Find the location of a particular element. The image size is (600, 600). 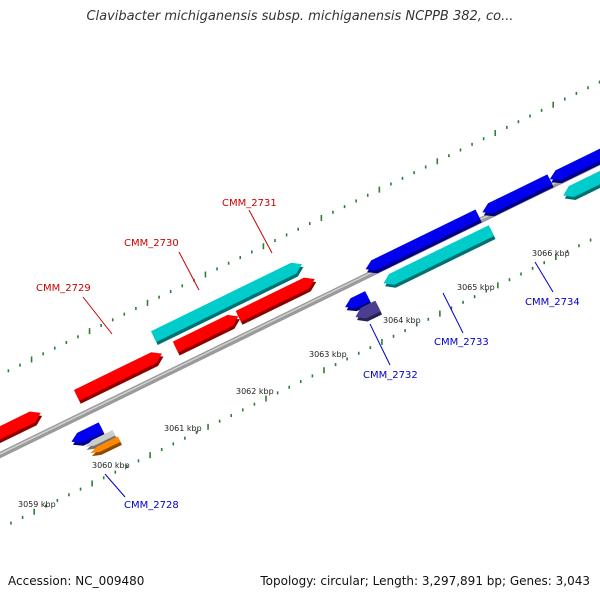

gene-label-cmm-2731: CMM_2731 is located at coordinates (249, 203).